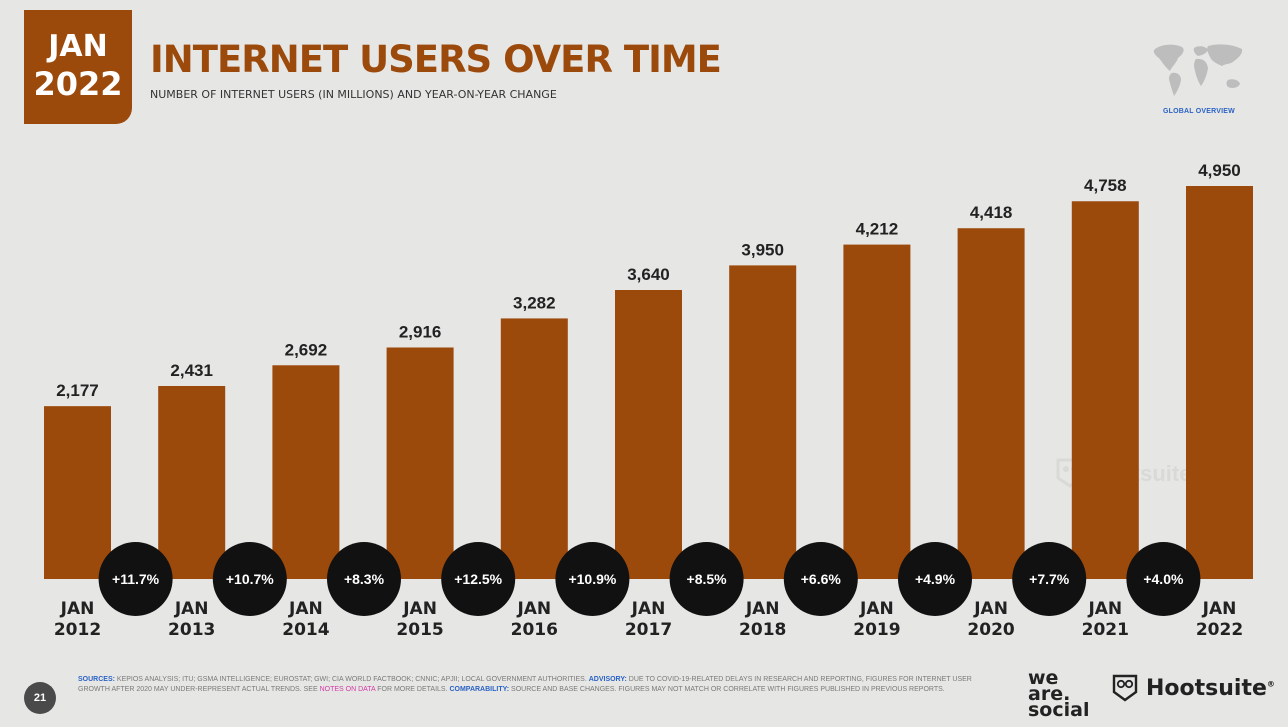 The image size is (1288, 727). What do you see at coordinates (305, 619) in the screenshot?
I see `x-tick-label: JAN 2014` at bounding box center [305, 619].